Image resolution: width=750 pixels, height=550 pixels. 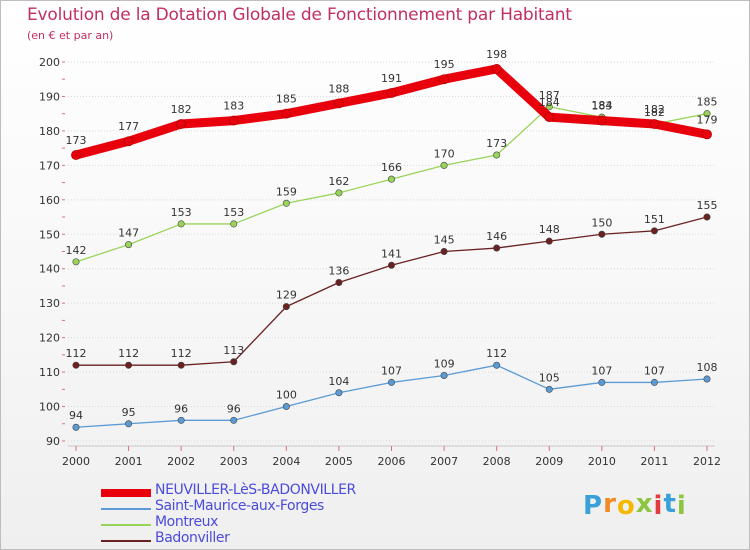 I want to click on data-label-saint-maurice: 104, so click(x=338, y=381).